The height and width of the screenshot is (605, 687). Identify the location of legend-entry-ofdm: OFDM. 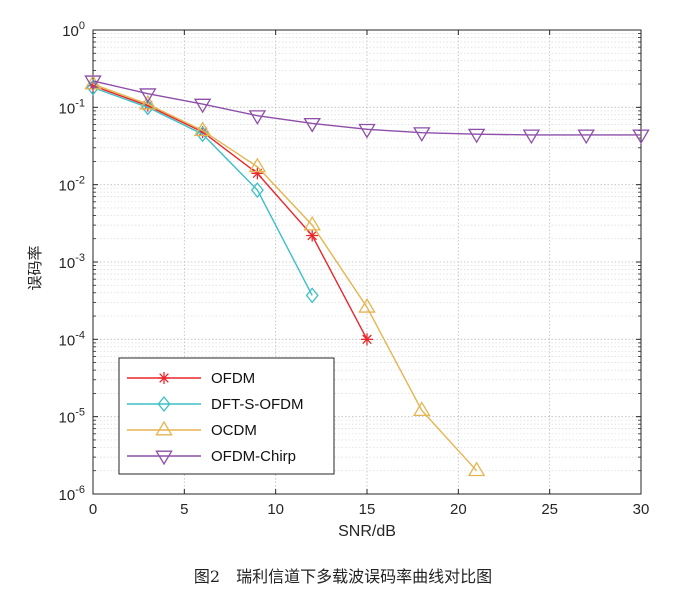
(191, 378).